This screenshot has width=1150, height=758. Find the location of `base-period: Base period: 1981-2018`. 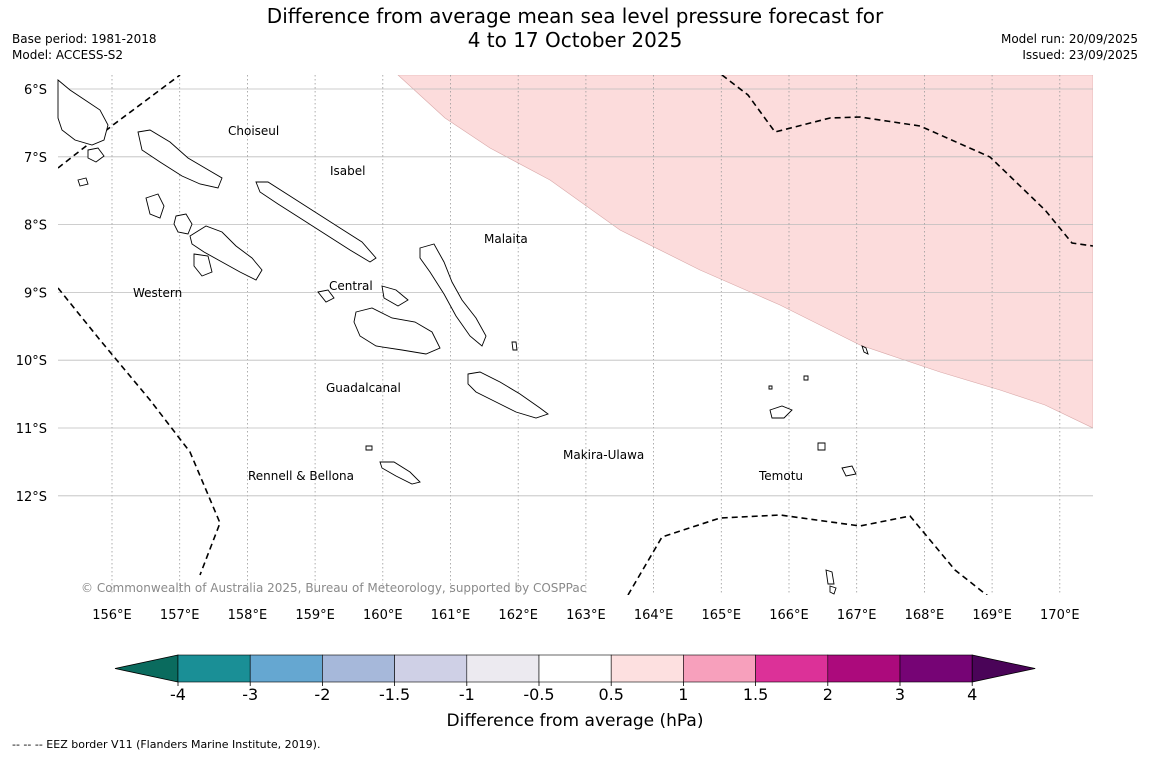

base-period: Base period: 1981-2018 is located at coordinates (84, 39).